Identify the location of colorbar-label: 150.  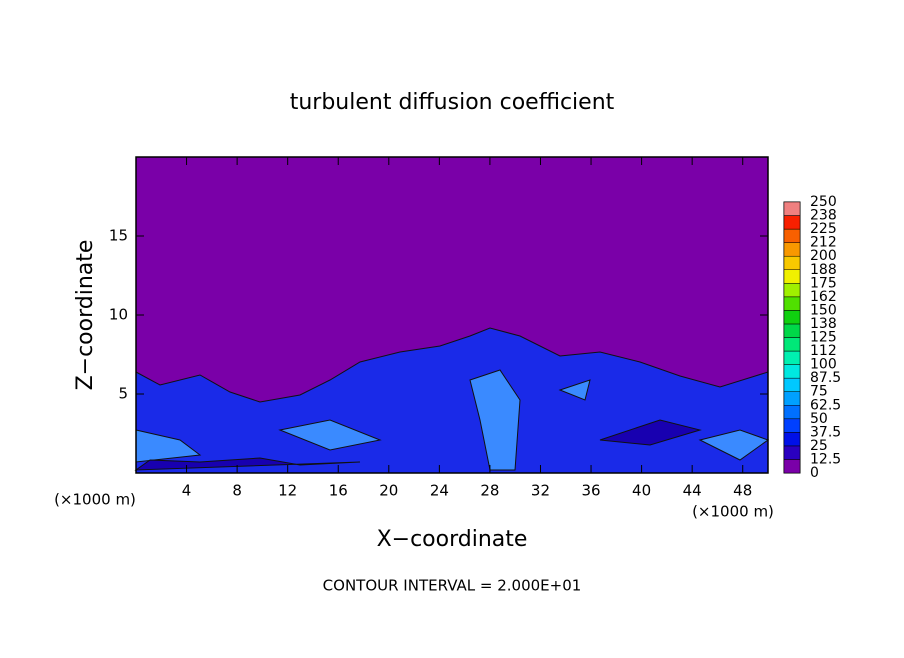
(823, 310).